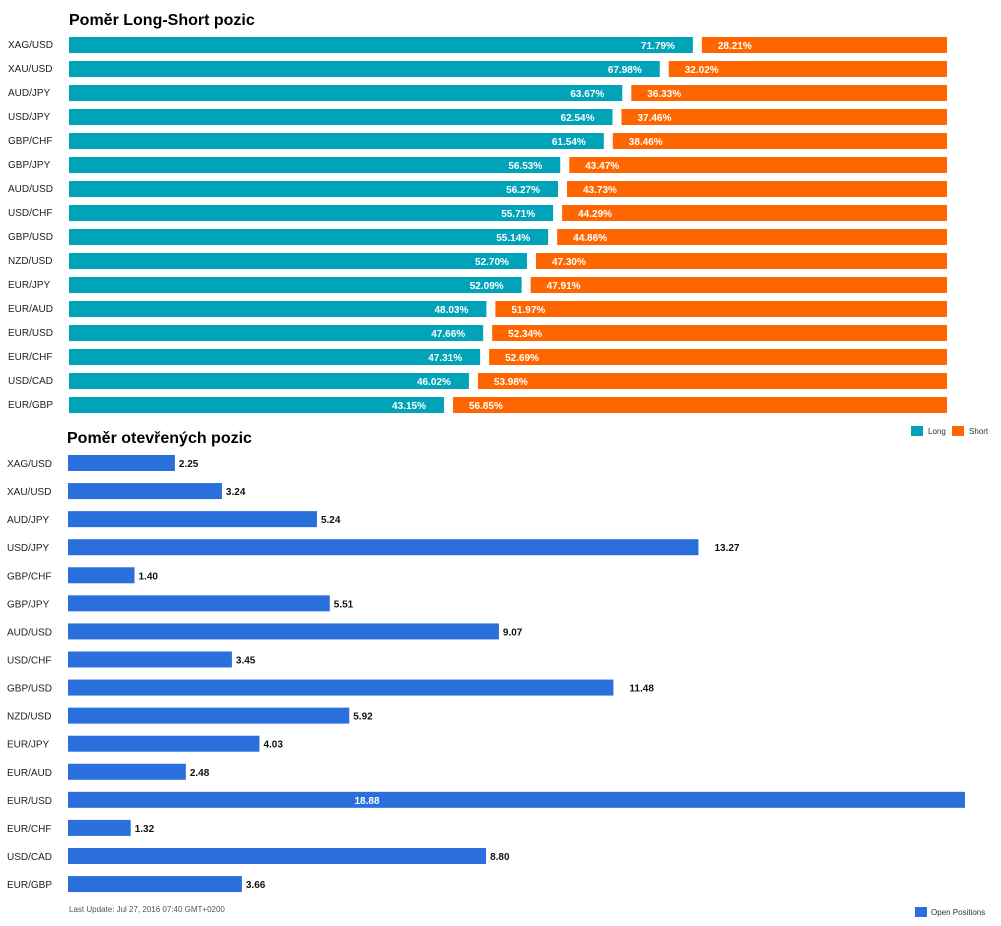  I want to click on open-positions-bar-xag-usd, so click(121, 463).